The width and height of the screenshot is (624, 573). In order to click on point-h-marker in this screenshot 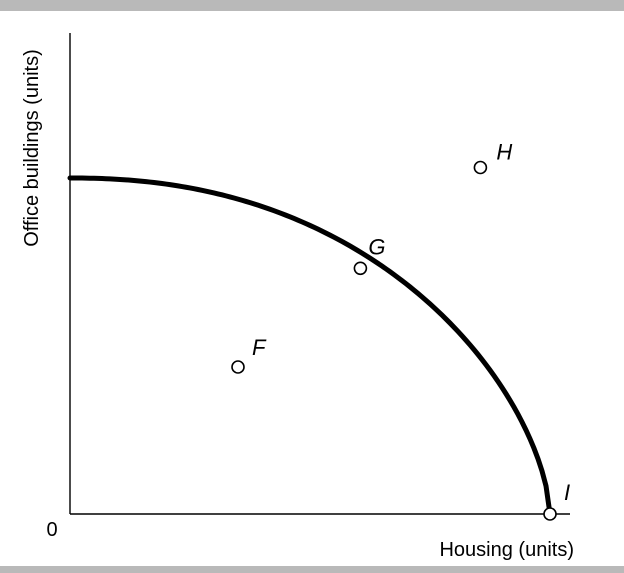, I will do `click(480, 167)`.